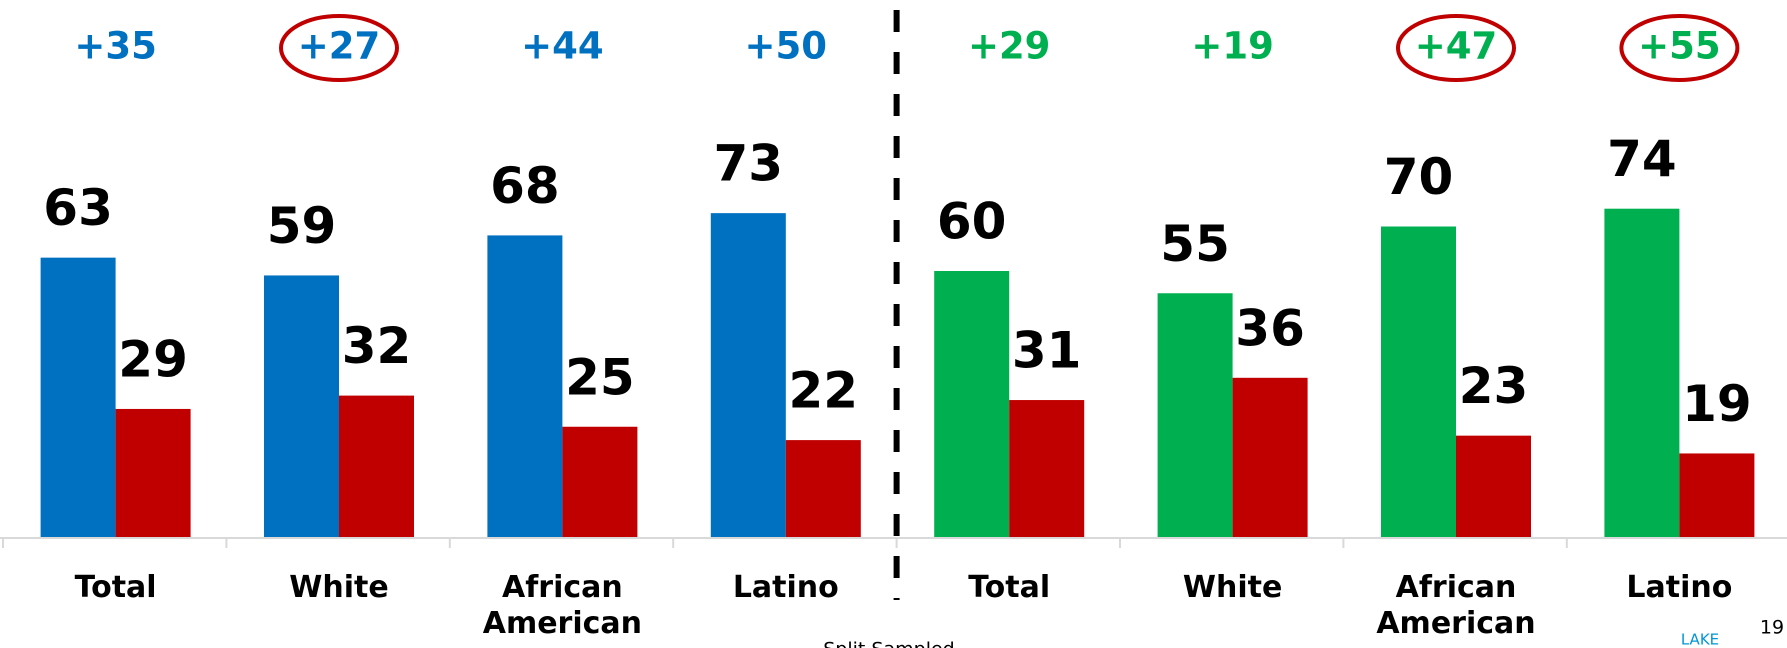 The width and height of the screenshot is (1787, 648). I want to click on difference-label: +55, so click(1679, 46).